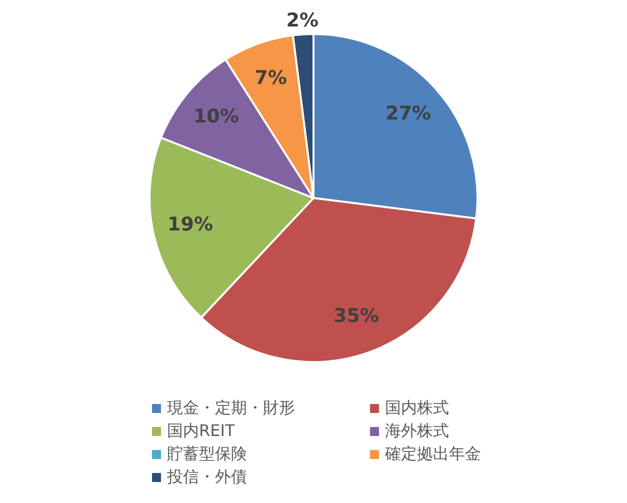  What do you see at coordinates (191, 224) in the screenshot?
I see `data-label: 19%` at bounding box center [191, 224].